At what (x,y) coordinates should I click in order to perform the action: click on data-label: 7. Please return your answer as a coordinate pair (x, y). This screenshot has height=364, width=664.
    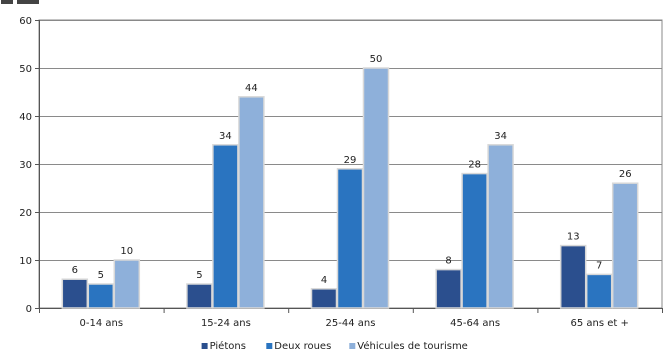
    Looking at the image, I should click on (599, 265).